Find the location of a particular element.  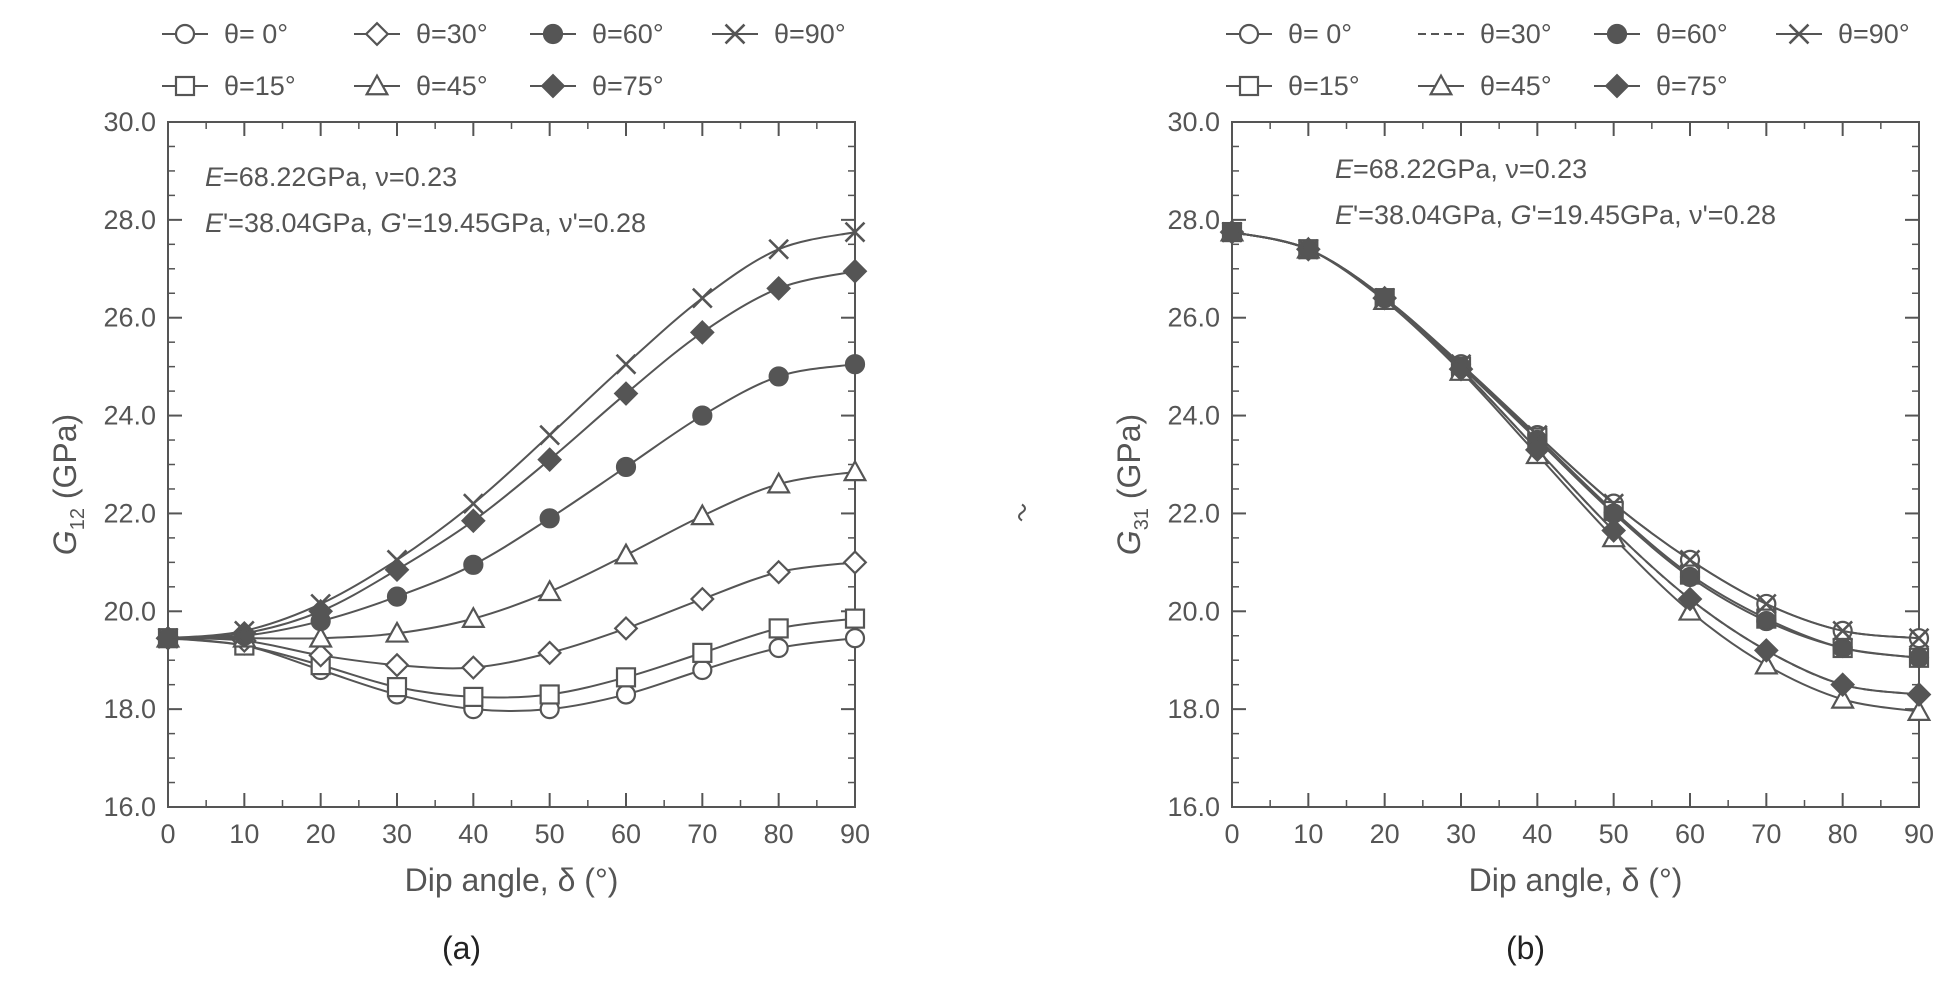

legend-entry: θ= 0° is located at coordinates (225, 34).